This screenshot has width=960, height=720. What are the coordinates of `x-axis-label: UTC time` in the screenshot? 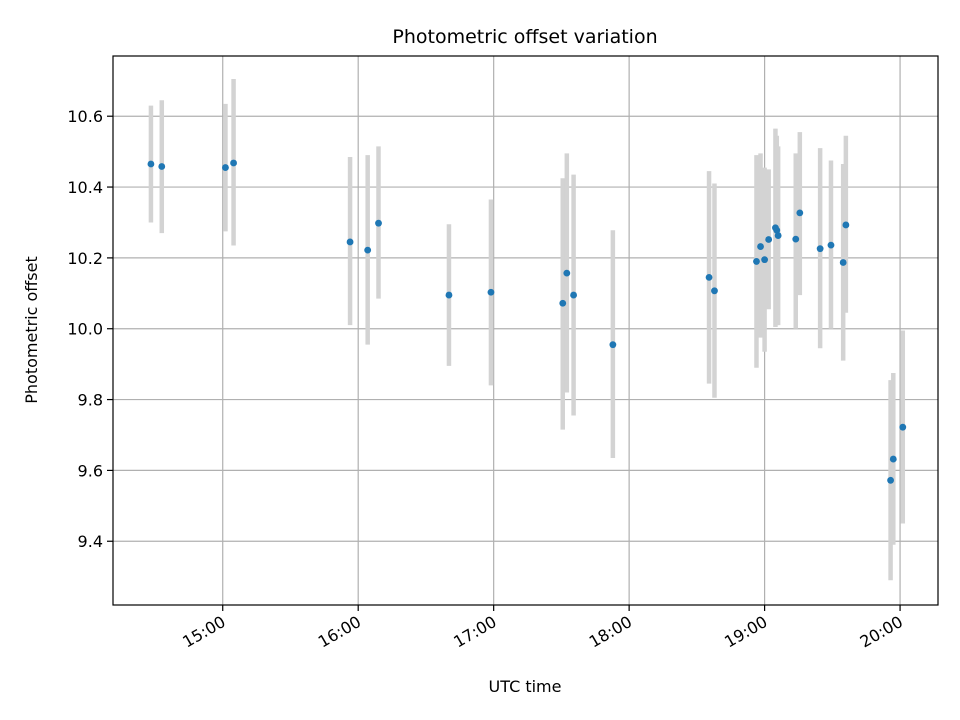 It's located at (525, 686).